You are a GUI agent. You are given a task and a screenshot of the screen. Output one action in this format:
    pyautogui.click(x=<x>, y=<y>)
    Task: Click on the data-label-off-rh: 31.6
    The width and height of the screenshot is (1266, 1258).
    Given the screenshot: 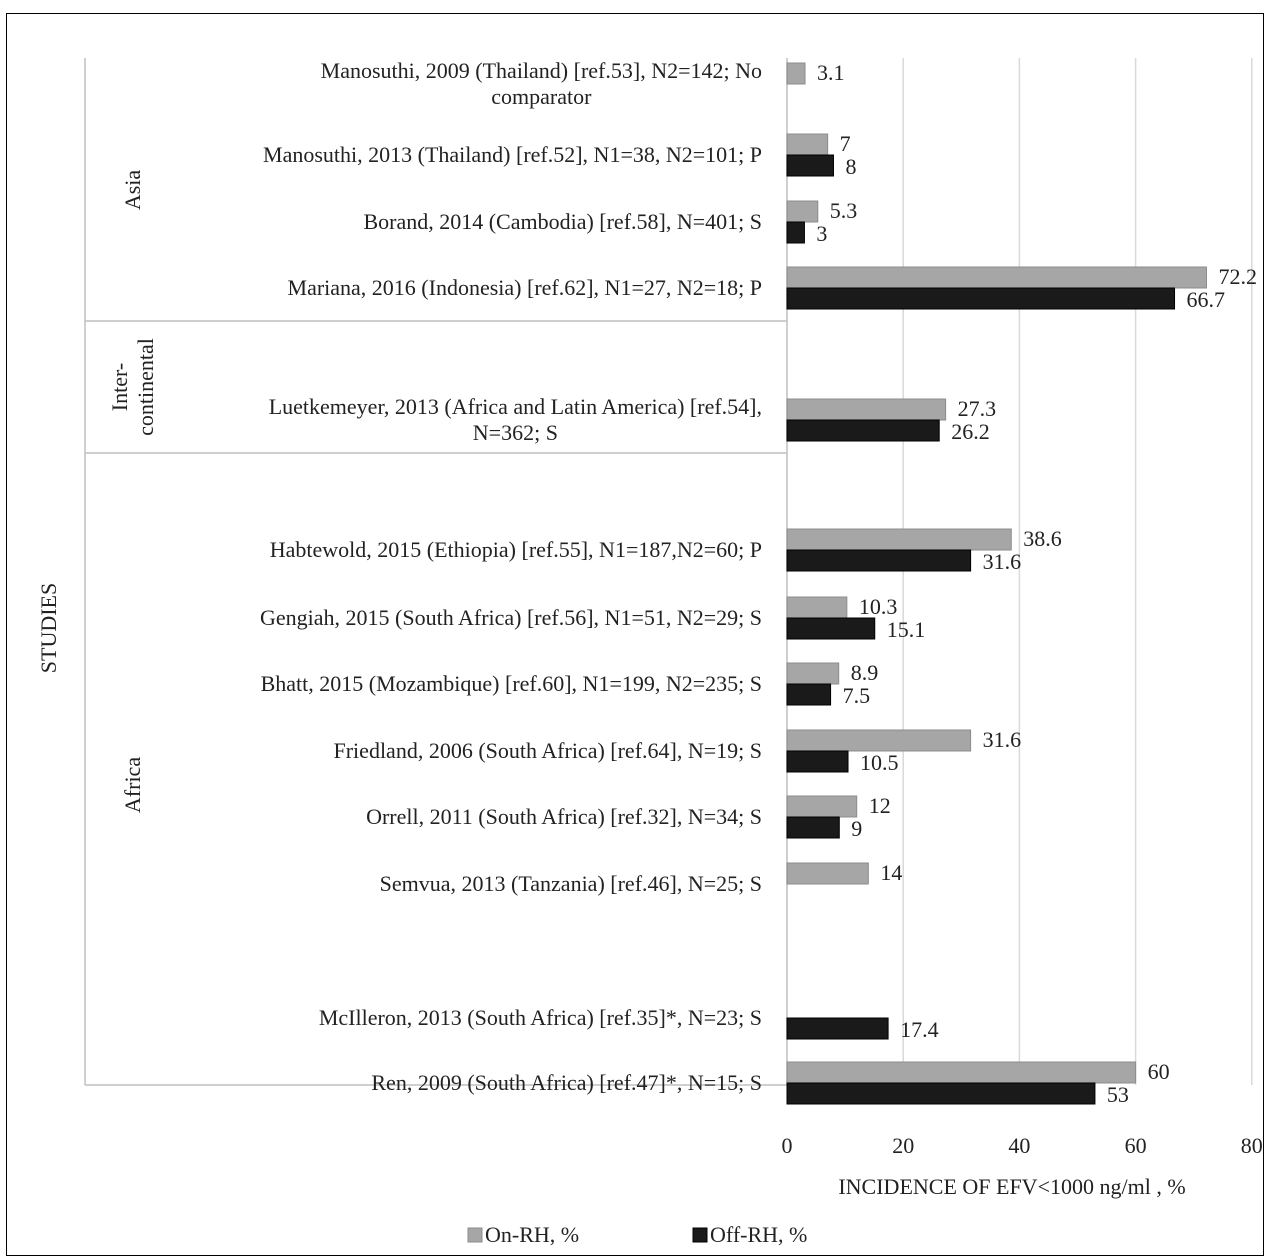 What is the action you would take?
    pyautogui.click(x=1002, y=561)
    